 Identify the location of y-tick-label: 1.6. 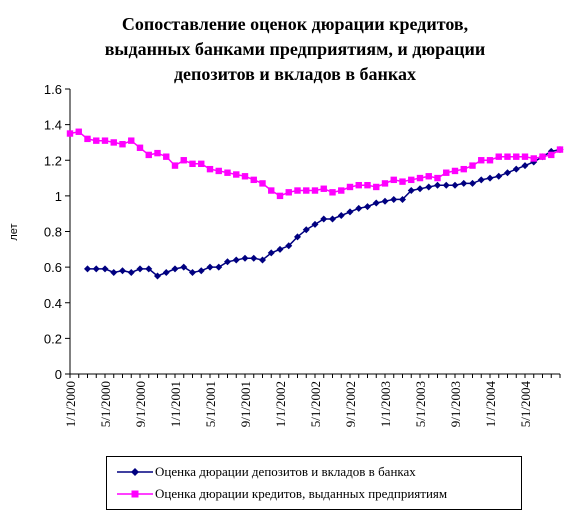
(53, 89).